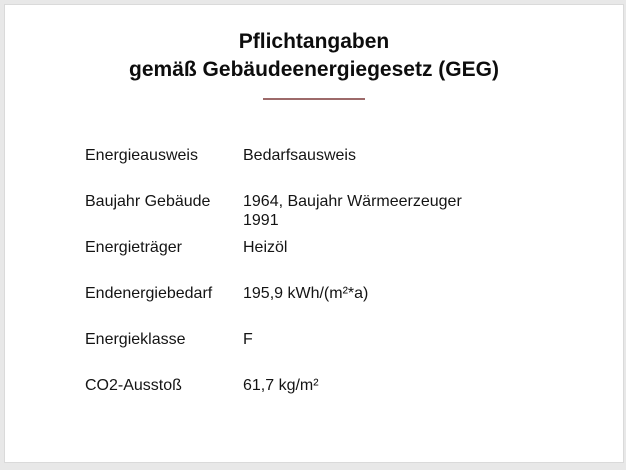 This screenshot has width=626, height=470. Describe the element at coordinates (354, 169) in the screenshot. I see `info-row-energieausweis: Energieausweis Bedarfsausweis` at that location.